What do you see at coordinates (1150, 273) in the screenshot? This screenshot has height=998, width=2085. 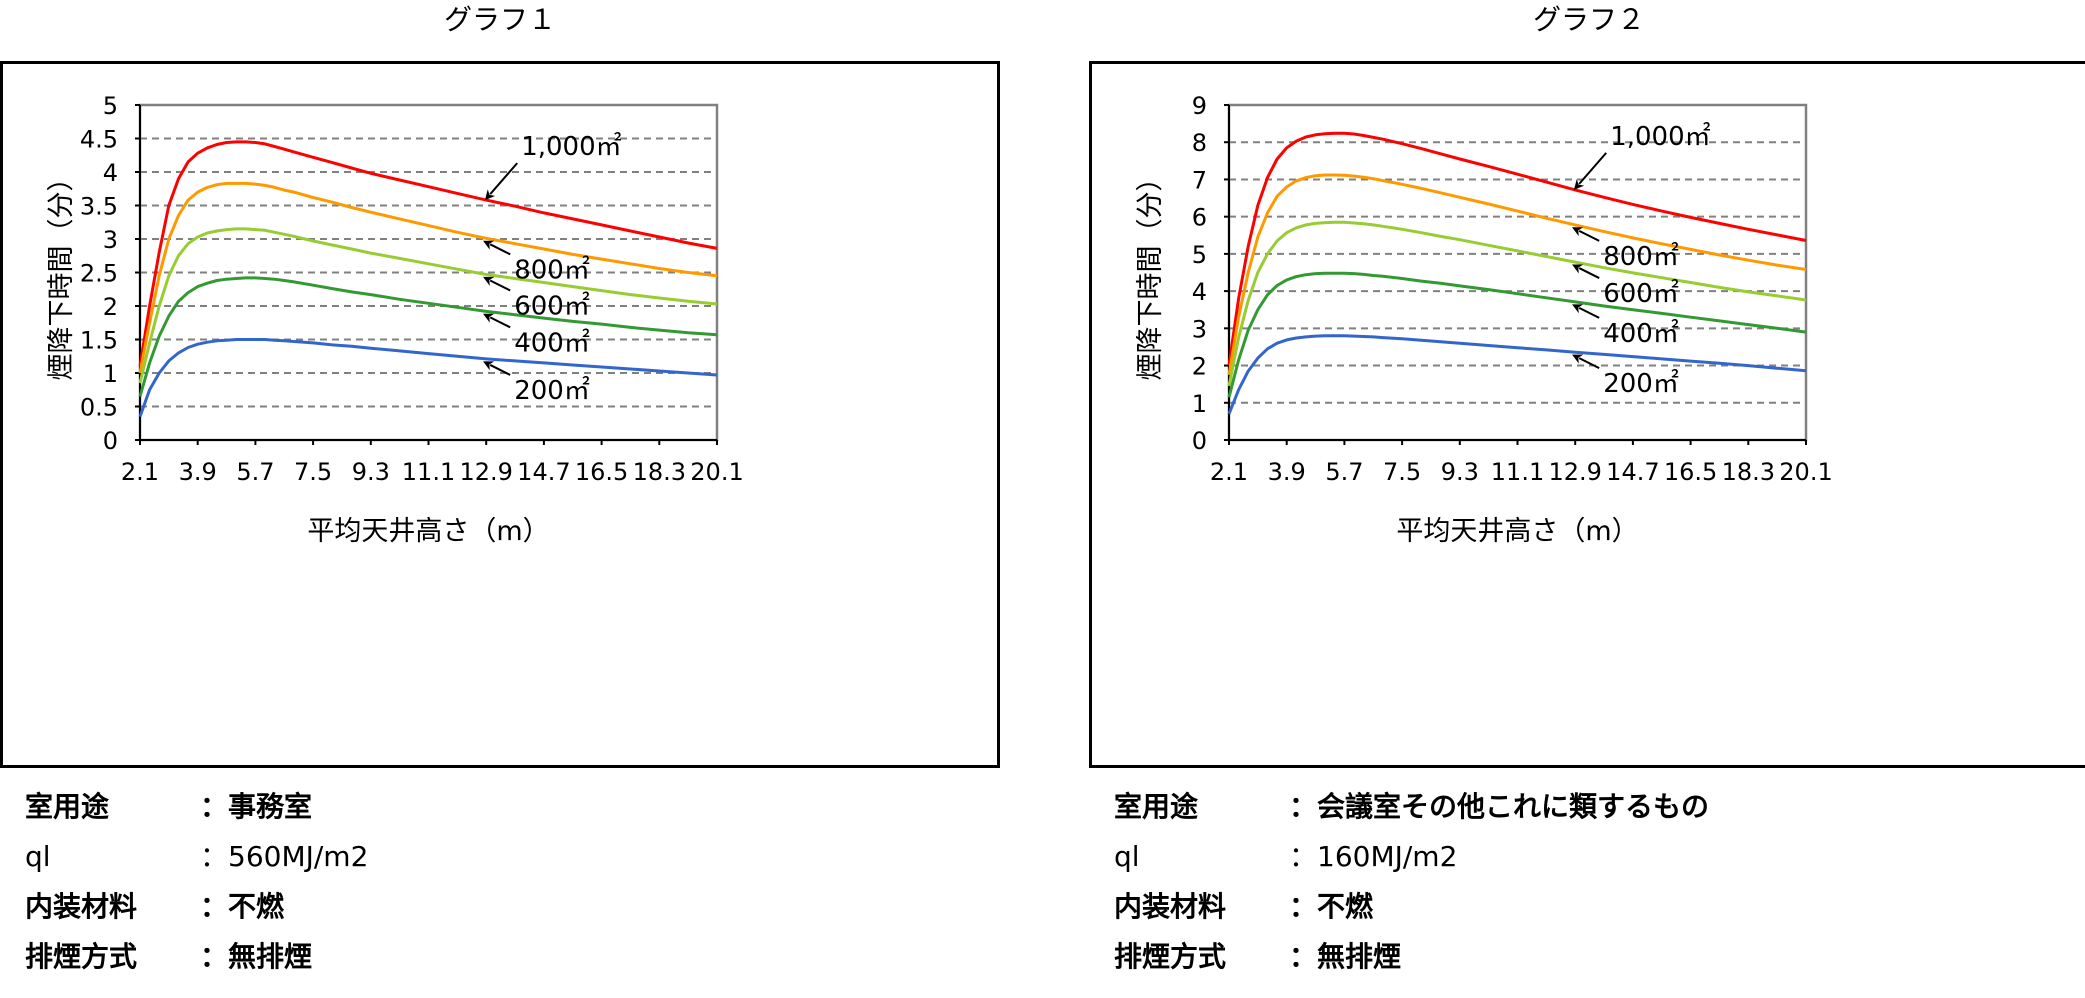 I see `y-axis-title: 煙降下時間（分）` at bounding box center [1150, 273].